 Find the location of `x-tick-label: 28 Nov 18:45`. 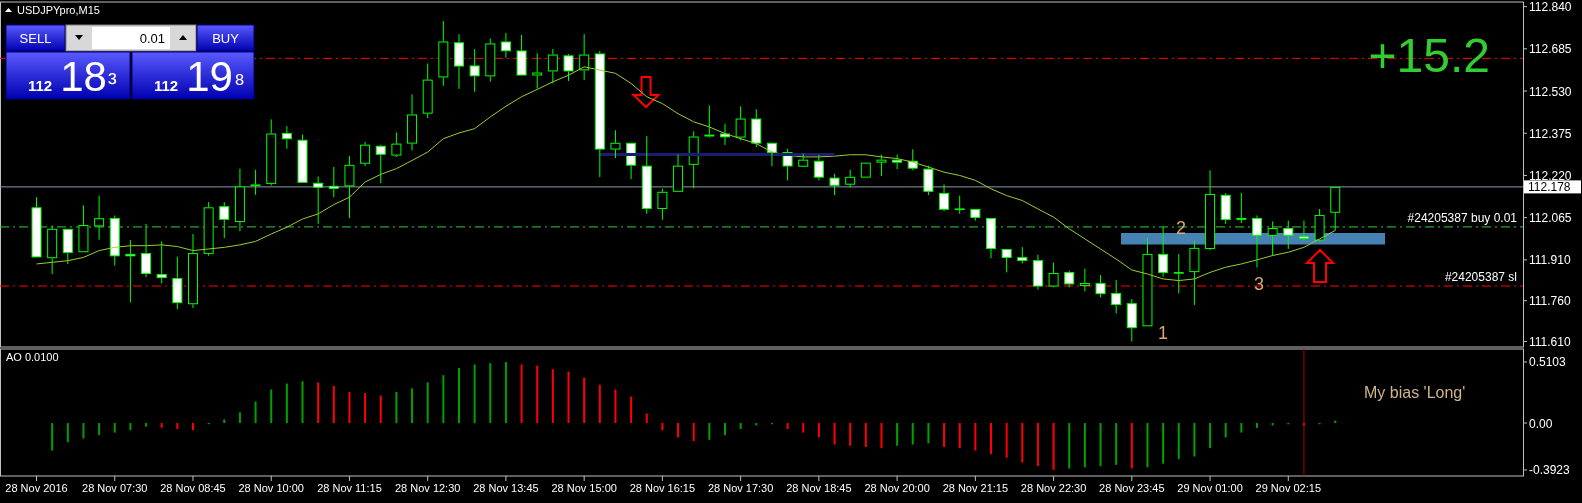

x-tick-label: 28 Nov 18:45 is located at coordinates (819, 488).